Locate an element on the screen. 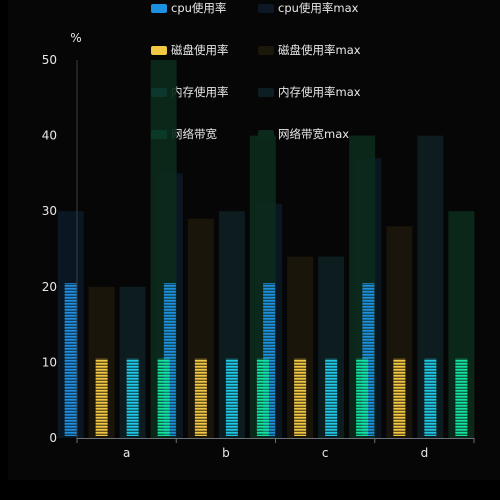 The height and width of the screenshot is (500, 500). y-tick-label: 0 is located at coordinates (53, 438).